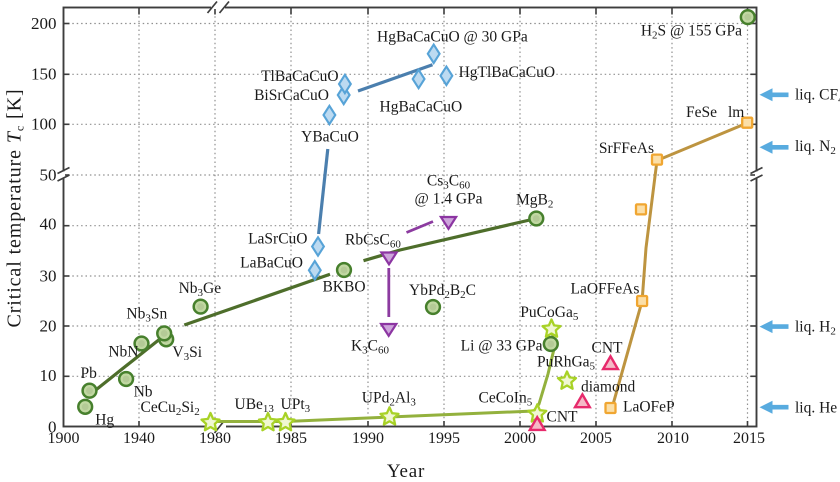 This screenshot has height=482, width=840. Describe the element at coordinates (123, 352) in the screenshot. I see `svg-text: NbN` at that location.